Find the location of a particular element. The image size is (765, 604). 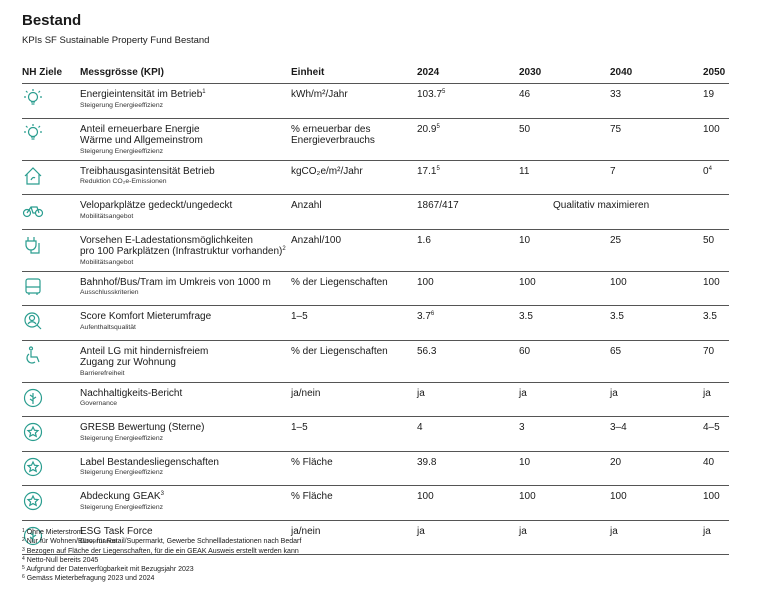

value-cell: 20.95 is located at coordinates (468, 139).